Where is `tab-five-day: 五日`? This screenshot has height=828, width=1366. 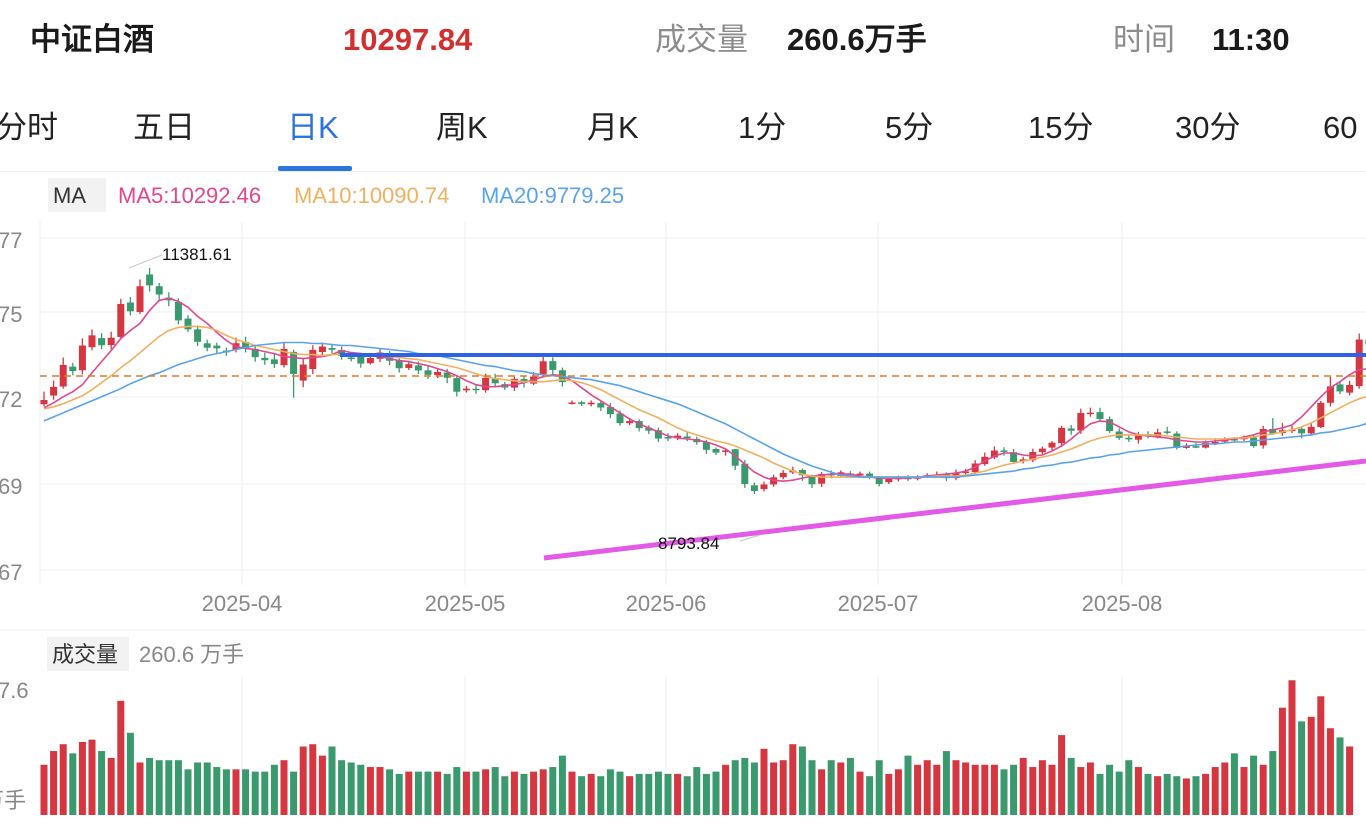
tab-five-day: 五日 is located at coordinates (164, 127).